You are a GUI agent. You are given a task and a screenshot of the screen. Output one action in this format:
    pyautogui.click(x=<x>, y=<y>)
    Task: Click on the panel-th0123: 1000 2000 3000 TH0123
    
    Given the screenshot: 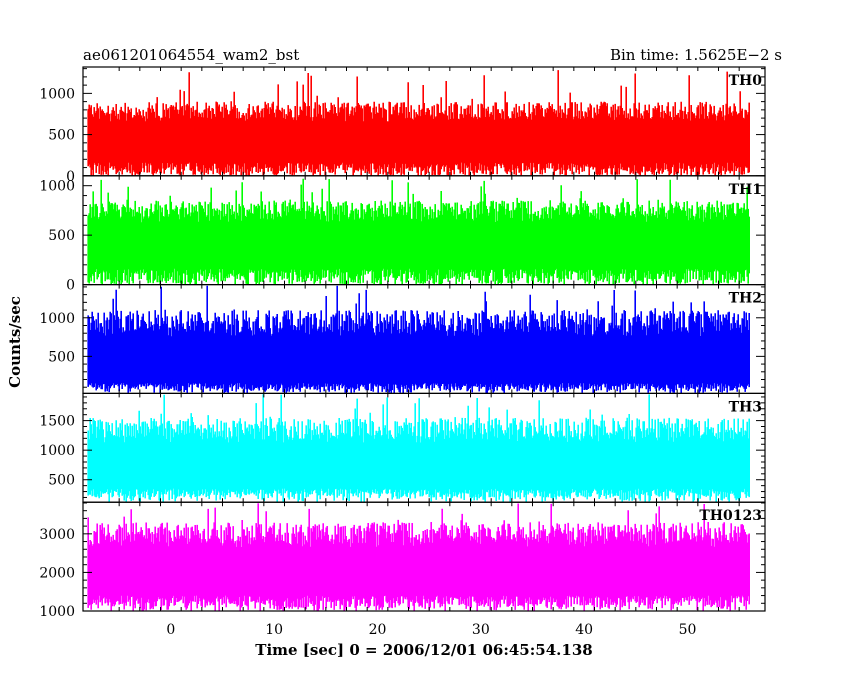 What is the action you would take?
    pyautogui.click(x=402, y=560)
    